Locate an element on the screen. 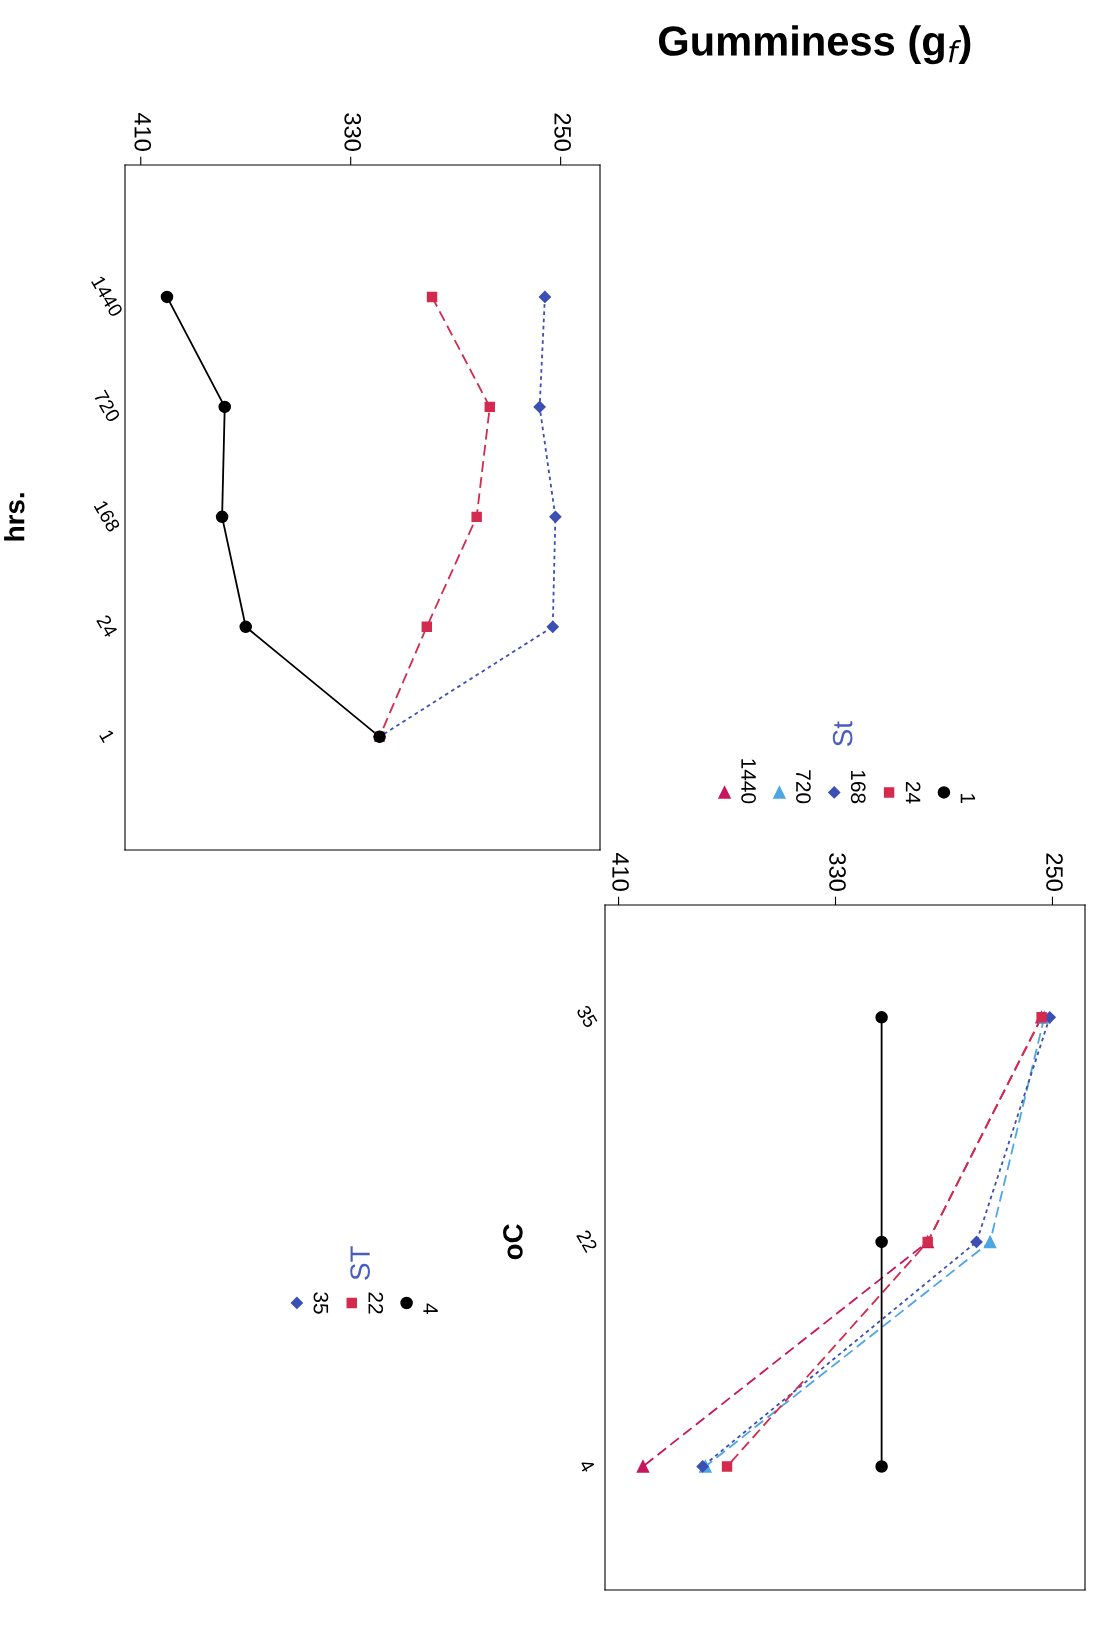  legend-title: ST is located at coordinates (360, 1263).